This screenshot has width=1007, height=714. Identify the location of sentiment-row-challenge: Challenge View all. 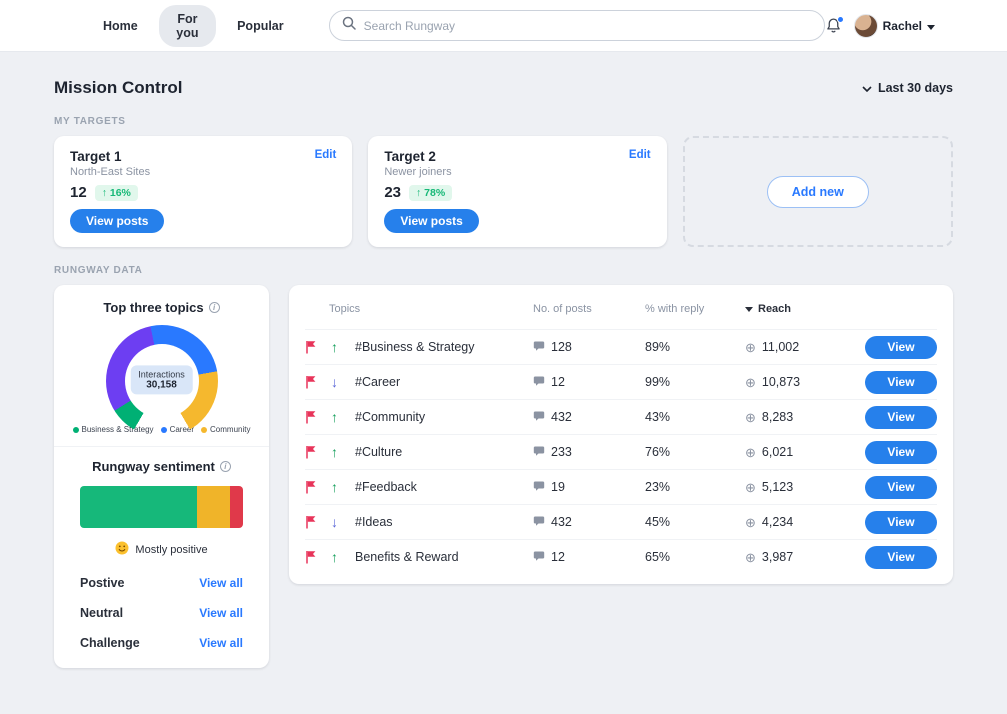
(161, 643).